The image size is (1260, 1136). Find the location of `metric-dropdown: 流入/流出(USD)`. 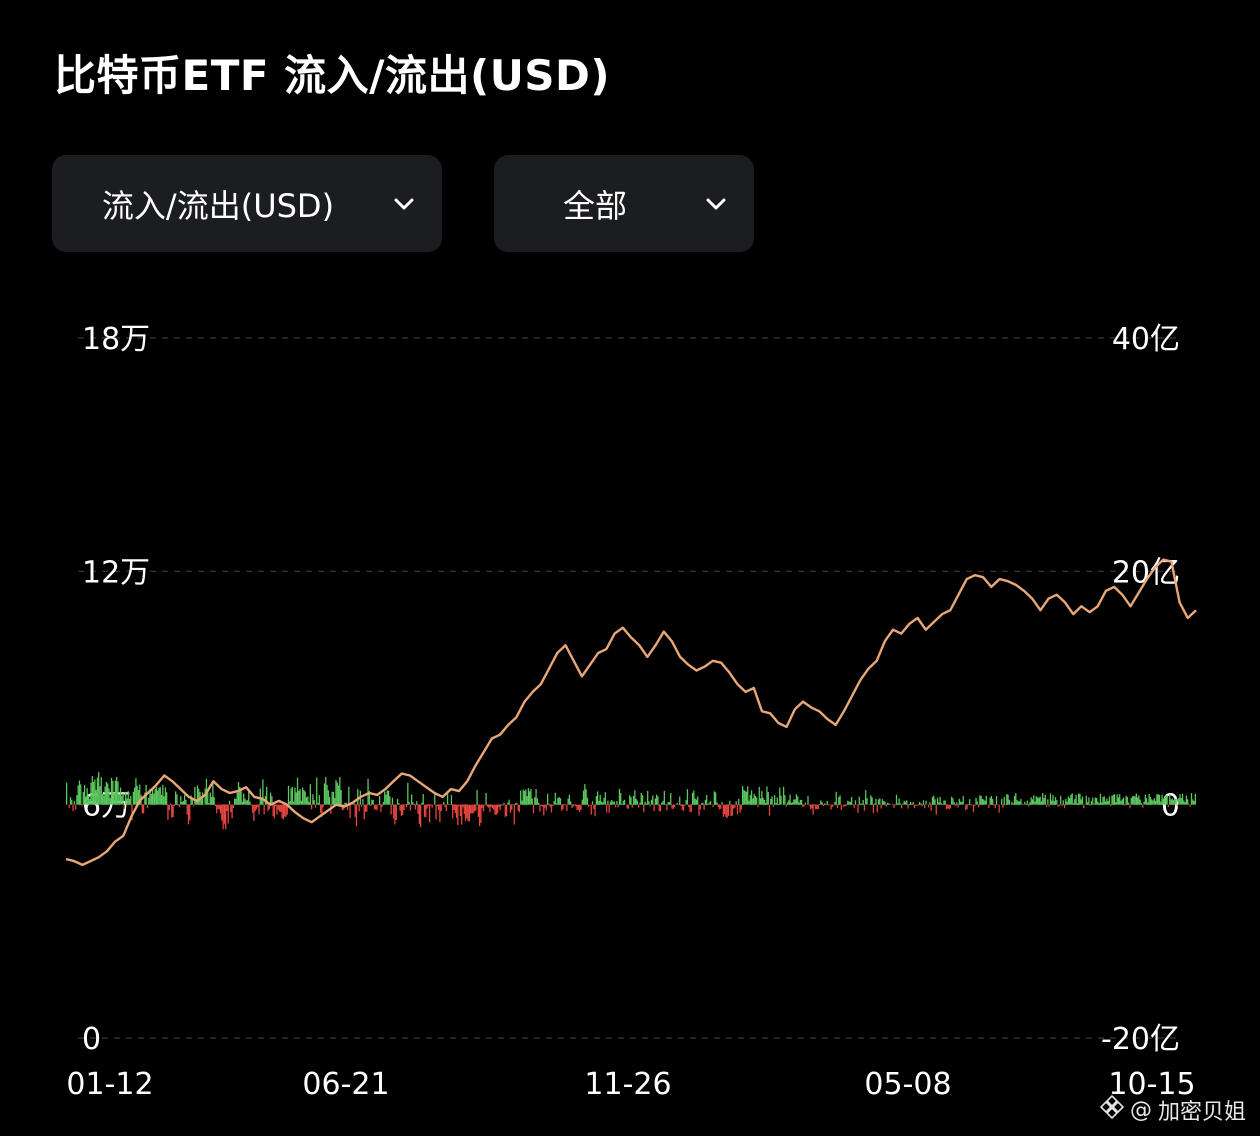

metric-dropdown: 流入/流出(USD) is located at coordinates (247, 203).